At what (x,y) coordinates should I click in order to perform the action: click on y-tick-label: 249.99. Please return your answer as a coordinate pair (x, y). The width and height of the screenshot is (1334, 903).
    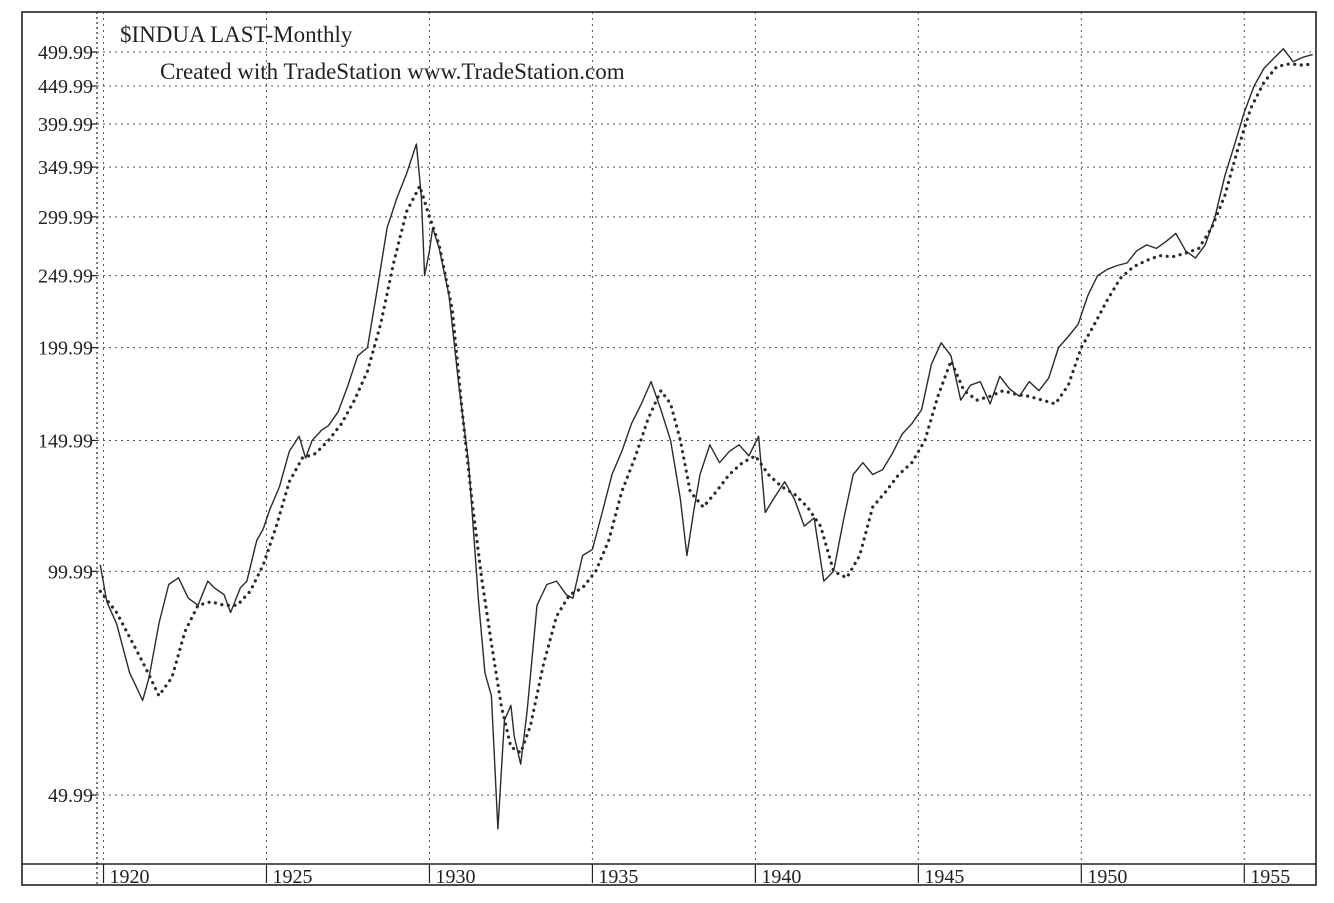
    Looking at the image, I should click on (65, 277).